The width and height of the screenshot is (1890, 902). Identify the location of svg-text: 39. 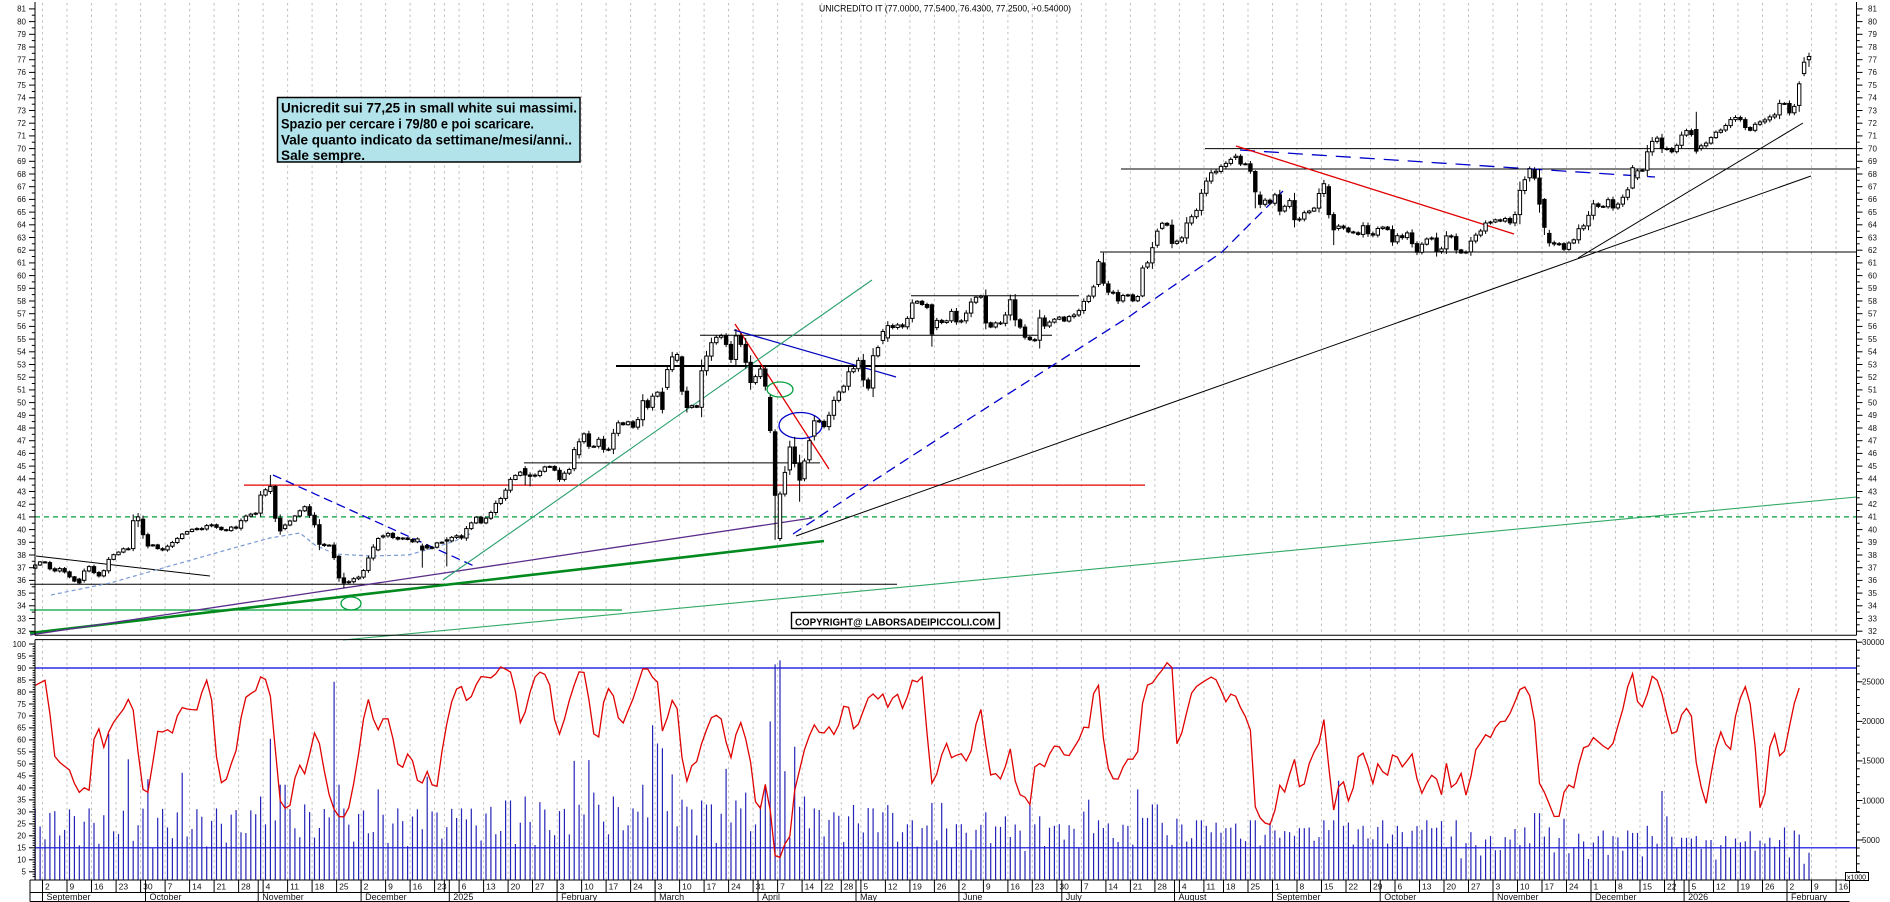
(21, 542).